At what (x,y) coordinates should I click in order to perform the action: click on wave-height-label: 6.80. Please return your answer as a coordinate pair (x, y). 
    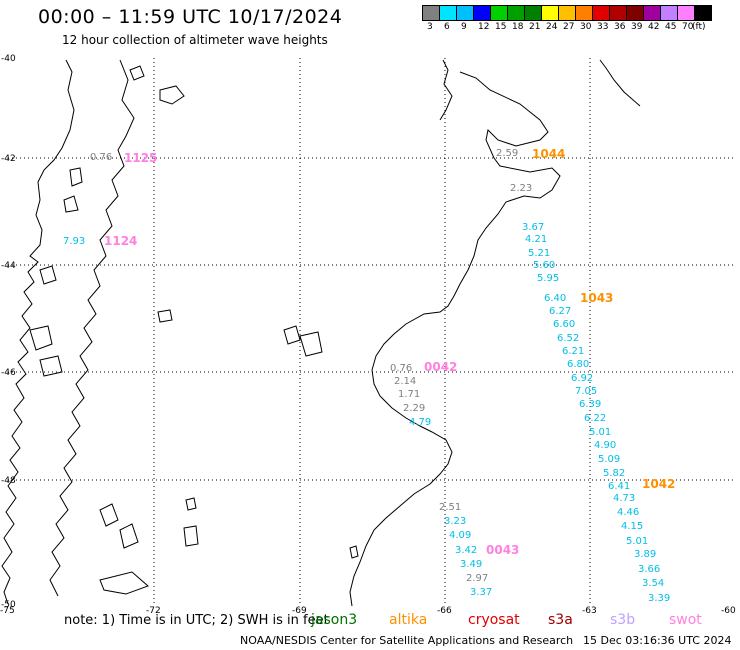
    Looking at the image, I should click on (578, 364).